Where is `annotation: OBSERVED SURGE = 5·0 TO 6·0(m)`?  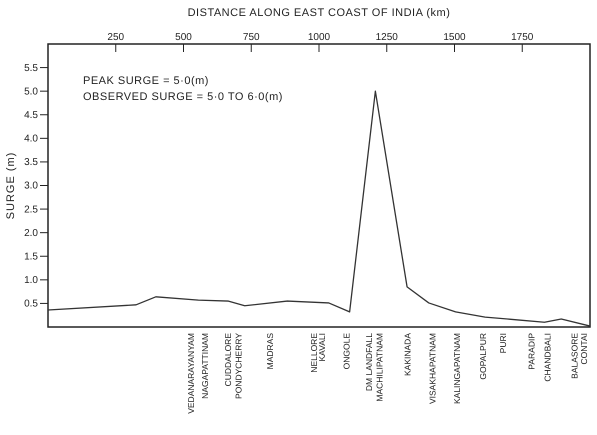 annotation: OBSERVED SURGE = 5·0 TO 6·0(m) is located at coordinates (183, 97).